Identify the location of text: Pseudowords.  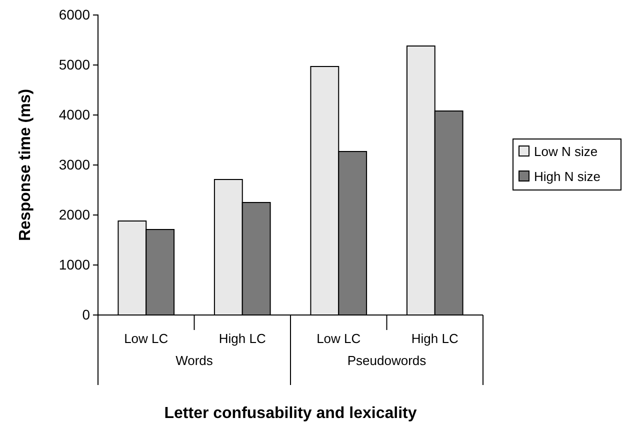
(387, 360).